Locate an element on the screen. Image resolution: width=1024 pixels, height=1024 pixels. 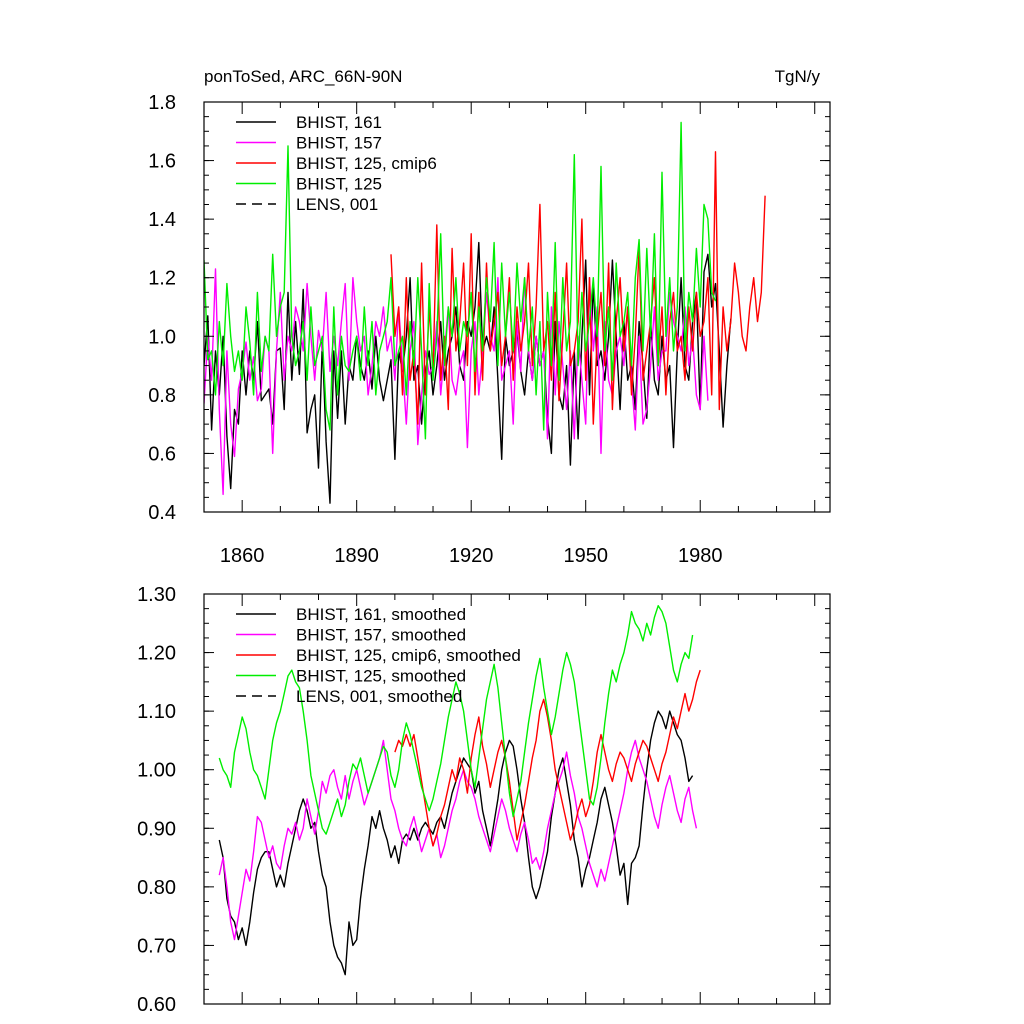
bottom-ytick-label: 1.10 is located at coordinates (156, 712).